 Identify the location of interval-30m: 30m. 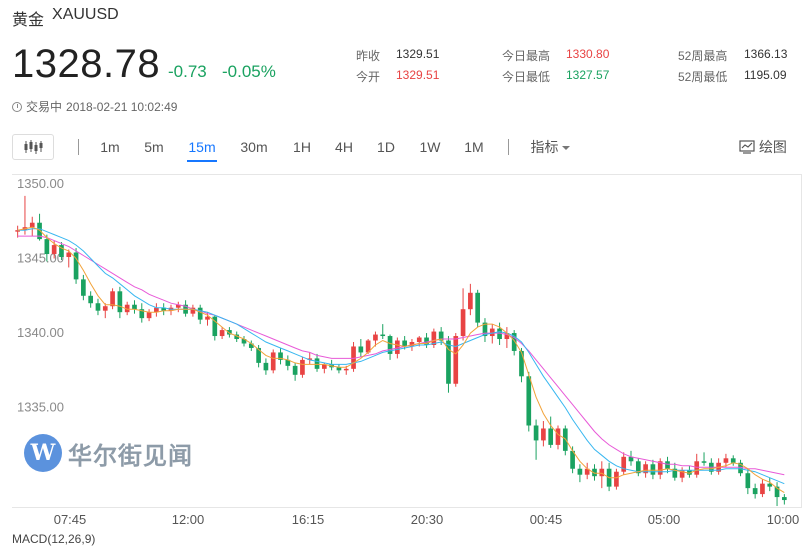
(254, 147).